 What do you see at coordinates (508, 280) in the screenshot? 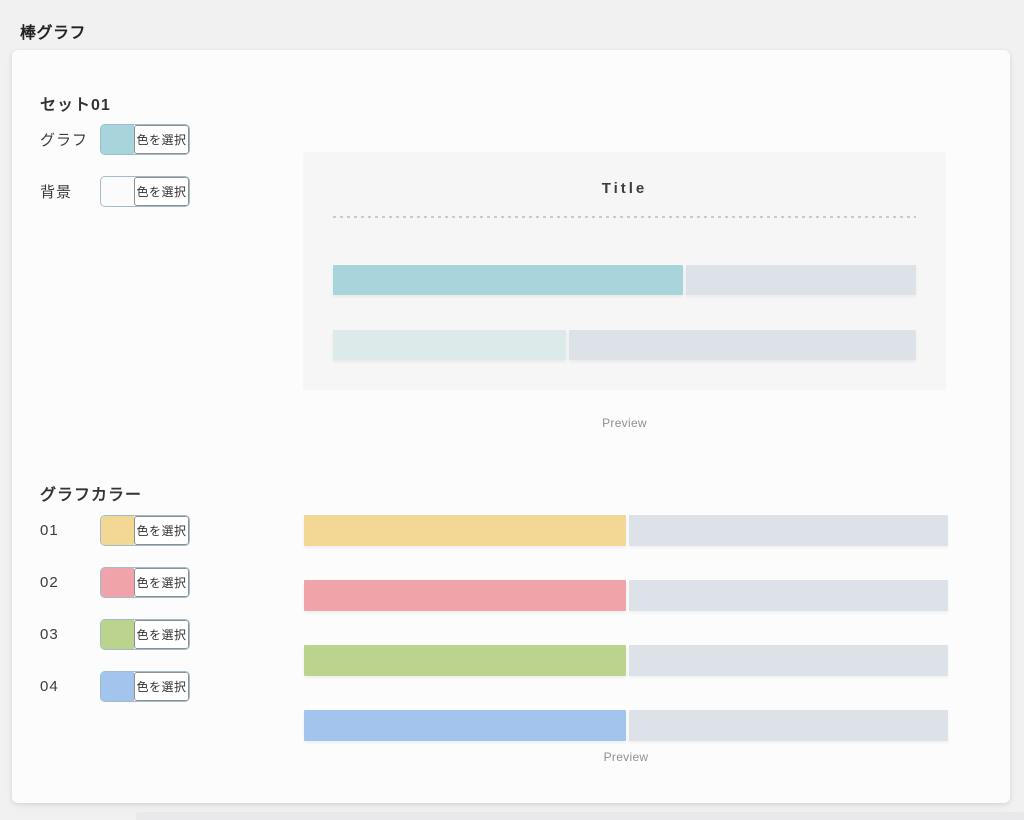
I see `preview-bar-1-fill` at bounding box center [508, 280].